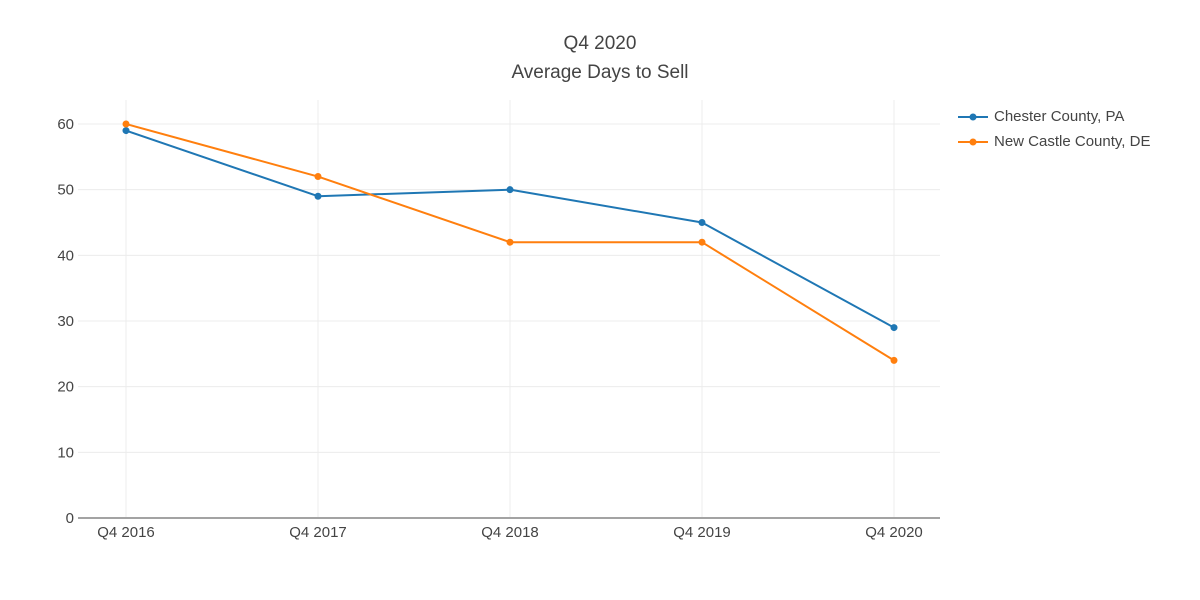 Image resolution: width=1200 pixels, height=600 pixels. I want to click on x-axis-tick-labels: Q4 2016 Q4 2017 Q4 2018 Q4 2019 Q4 2020, so click(510, 532).